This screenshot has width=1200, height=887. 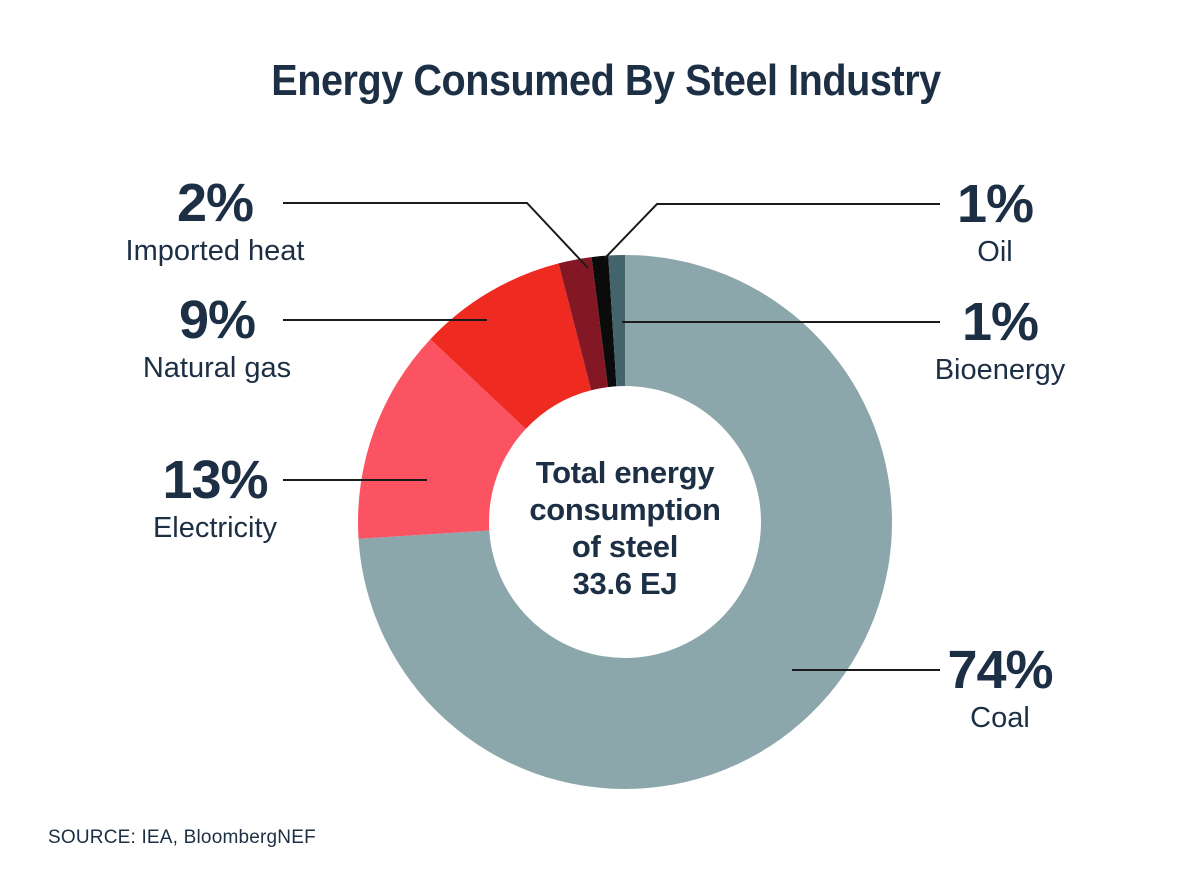 I want to click on center-text-line-2: consumption, so click(x=625, y=509).